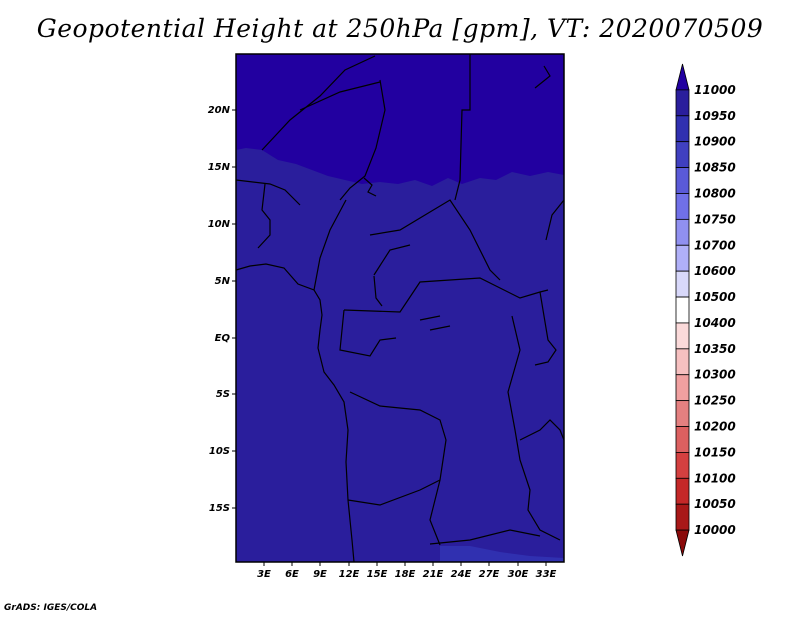  What do you see at coordinates (219, 508) in the screenshot?
I see `lat-label: 15S` at bounding box center [219, 508].